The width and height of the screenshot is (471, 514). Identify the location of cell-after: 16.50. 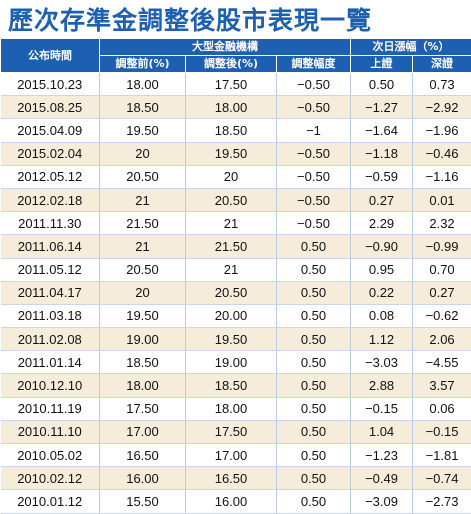
(231, 478).